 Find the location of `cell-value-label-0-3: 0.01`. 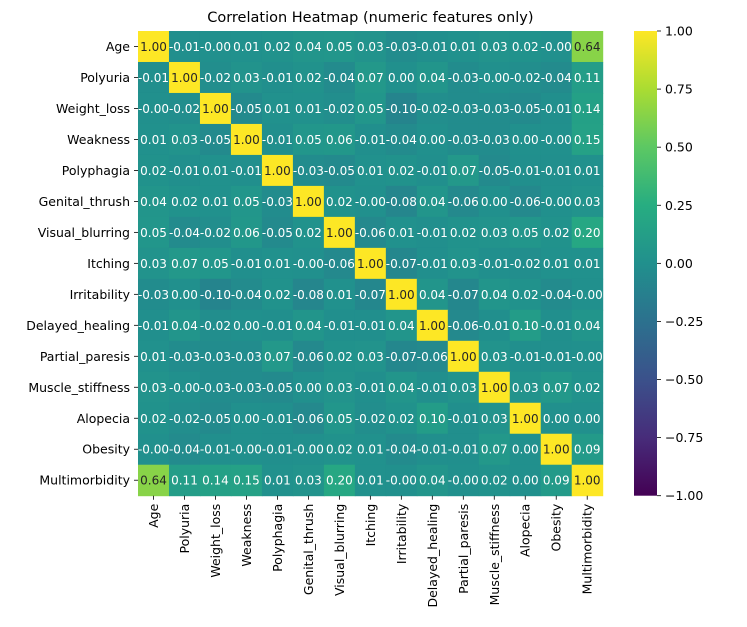

cell-value-label-0-3: 0.01 is located at coordinates (246, 47).